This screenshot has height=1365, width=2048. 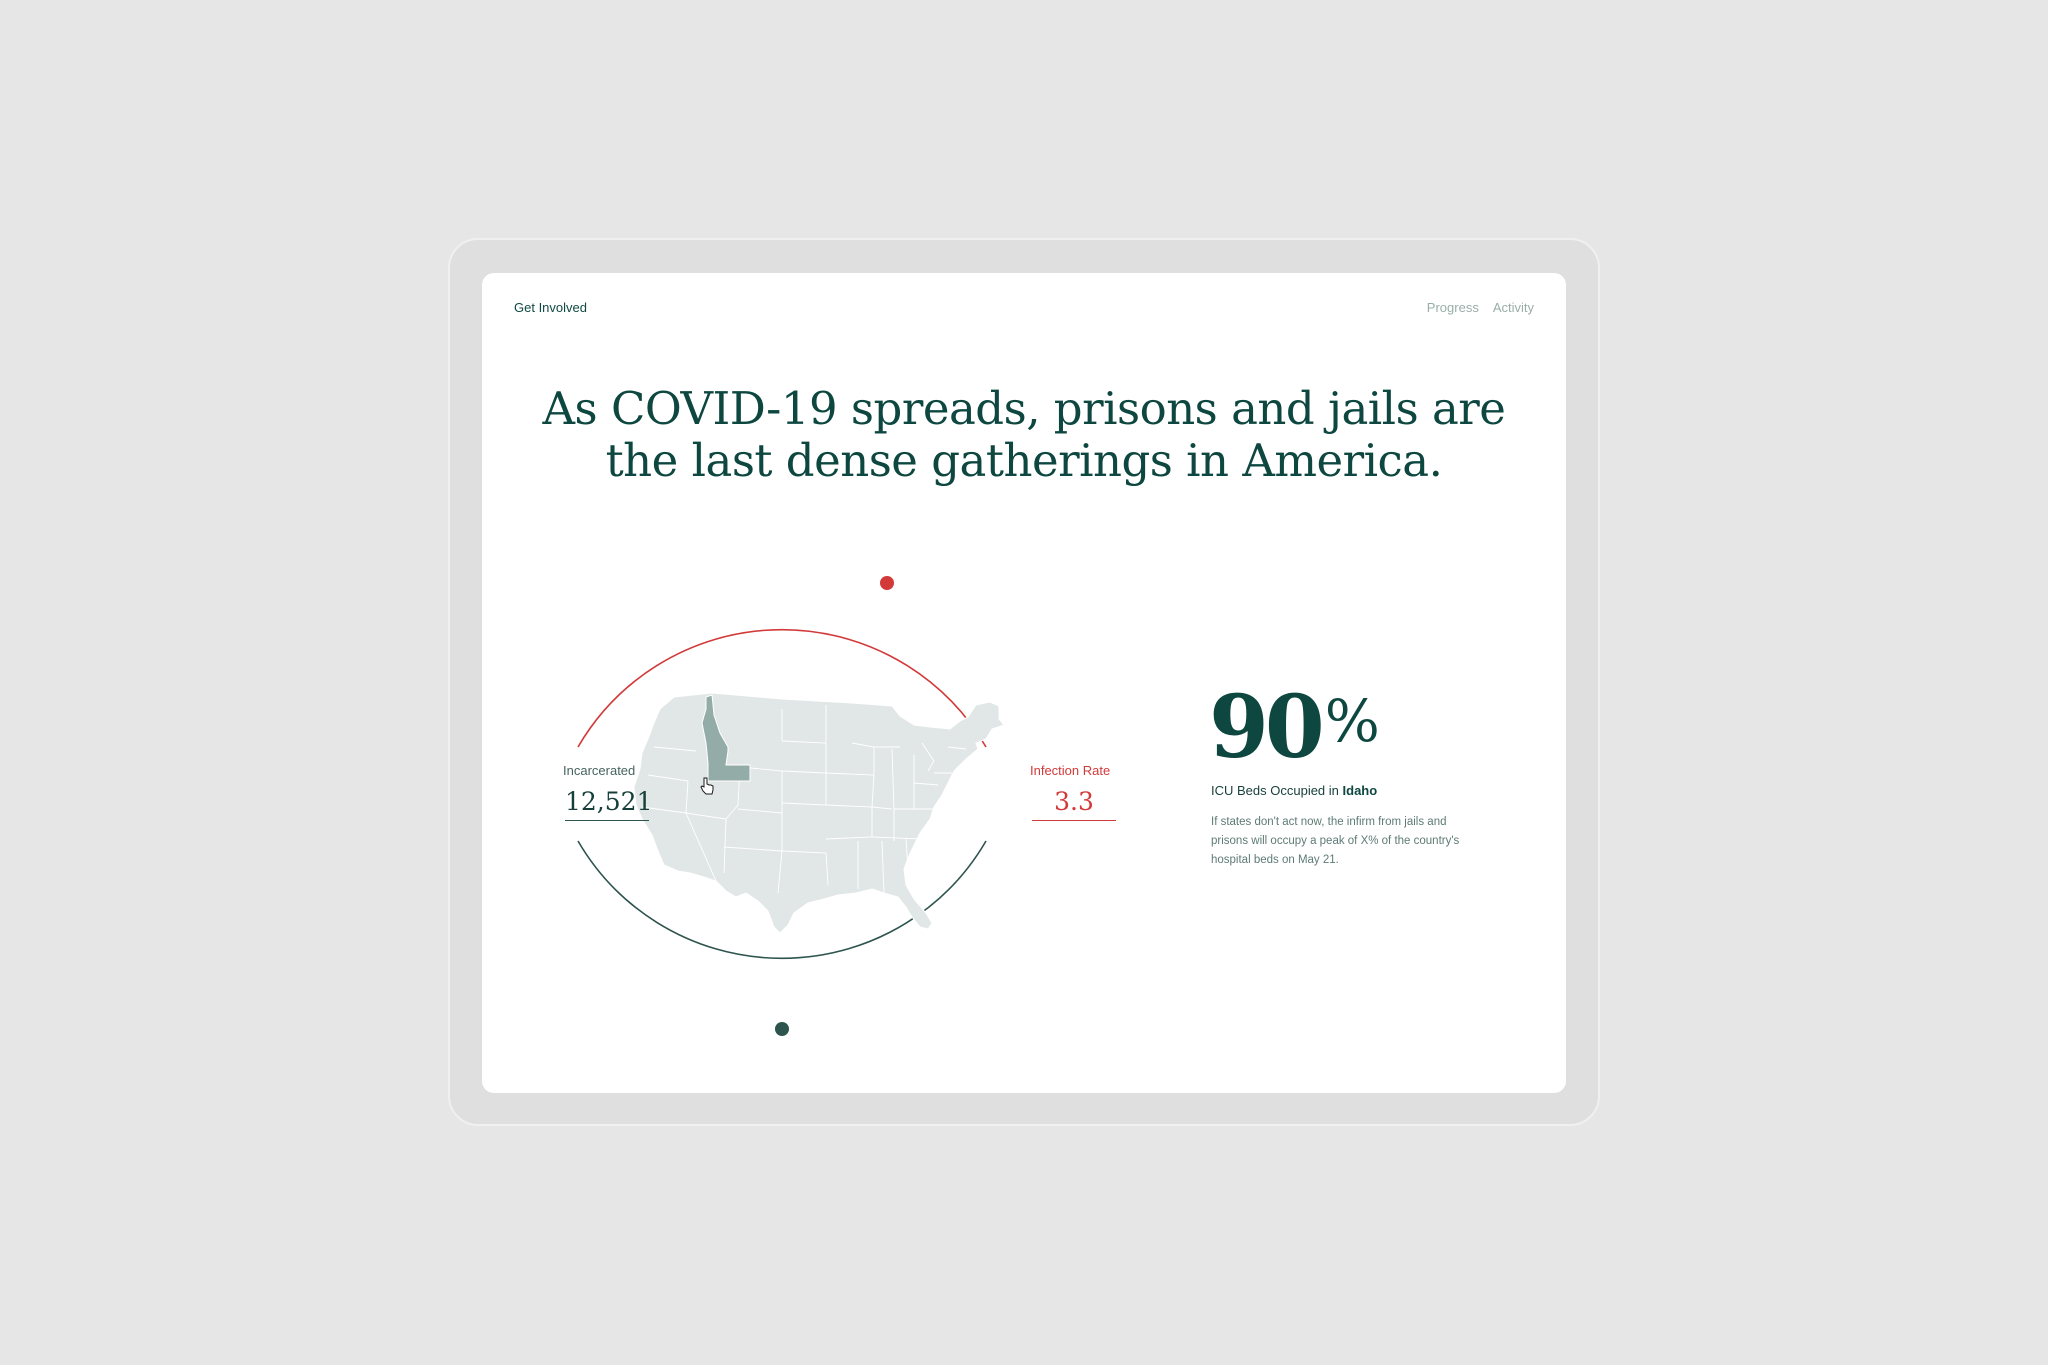 What do you see at coordinates (1360, 790) in the screenshot?
I see `icu-caption-state: Idaho` at bounding box center [1360, 790].